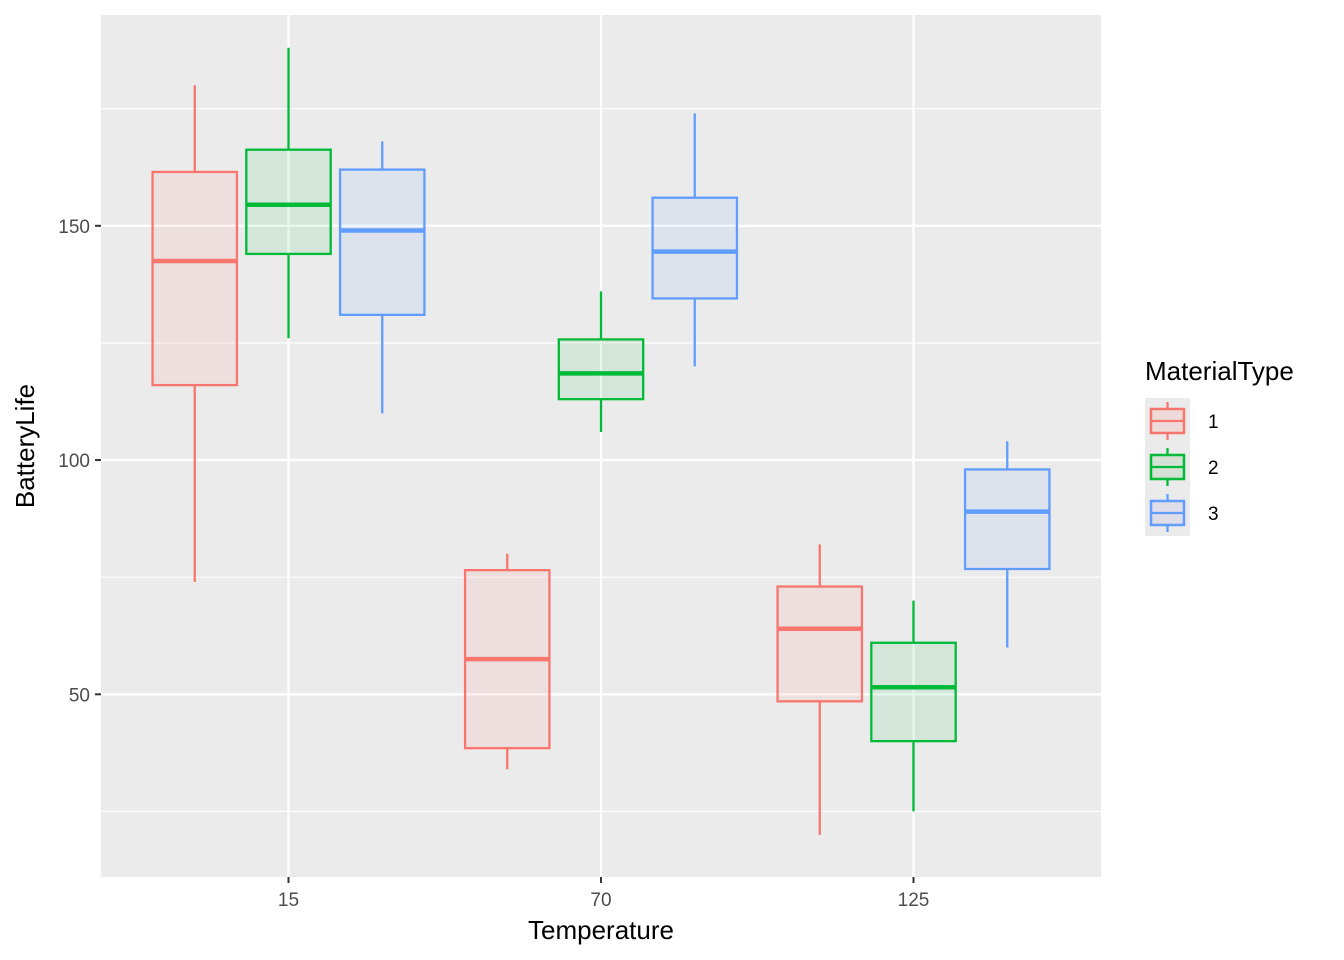 The image size is (1344, 960). I want to click on legend-item-3: 3, so click(1182, 513).